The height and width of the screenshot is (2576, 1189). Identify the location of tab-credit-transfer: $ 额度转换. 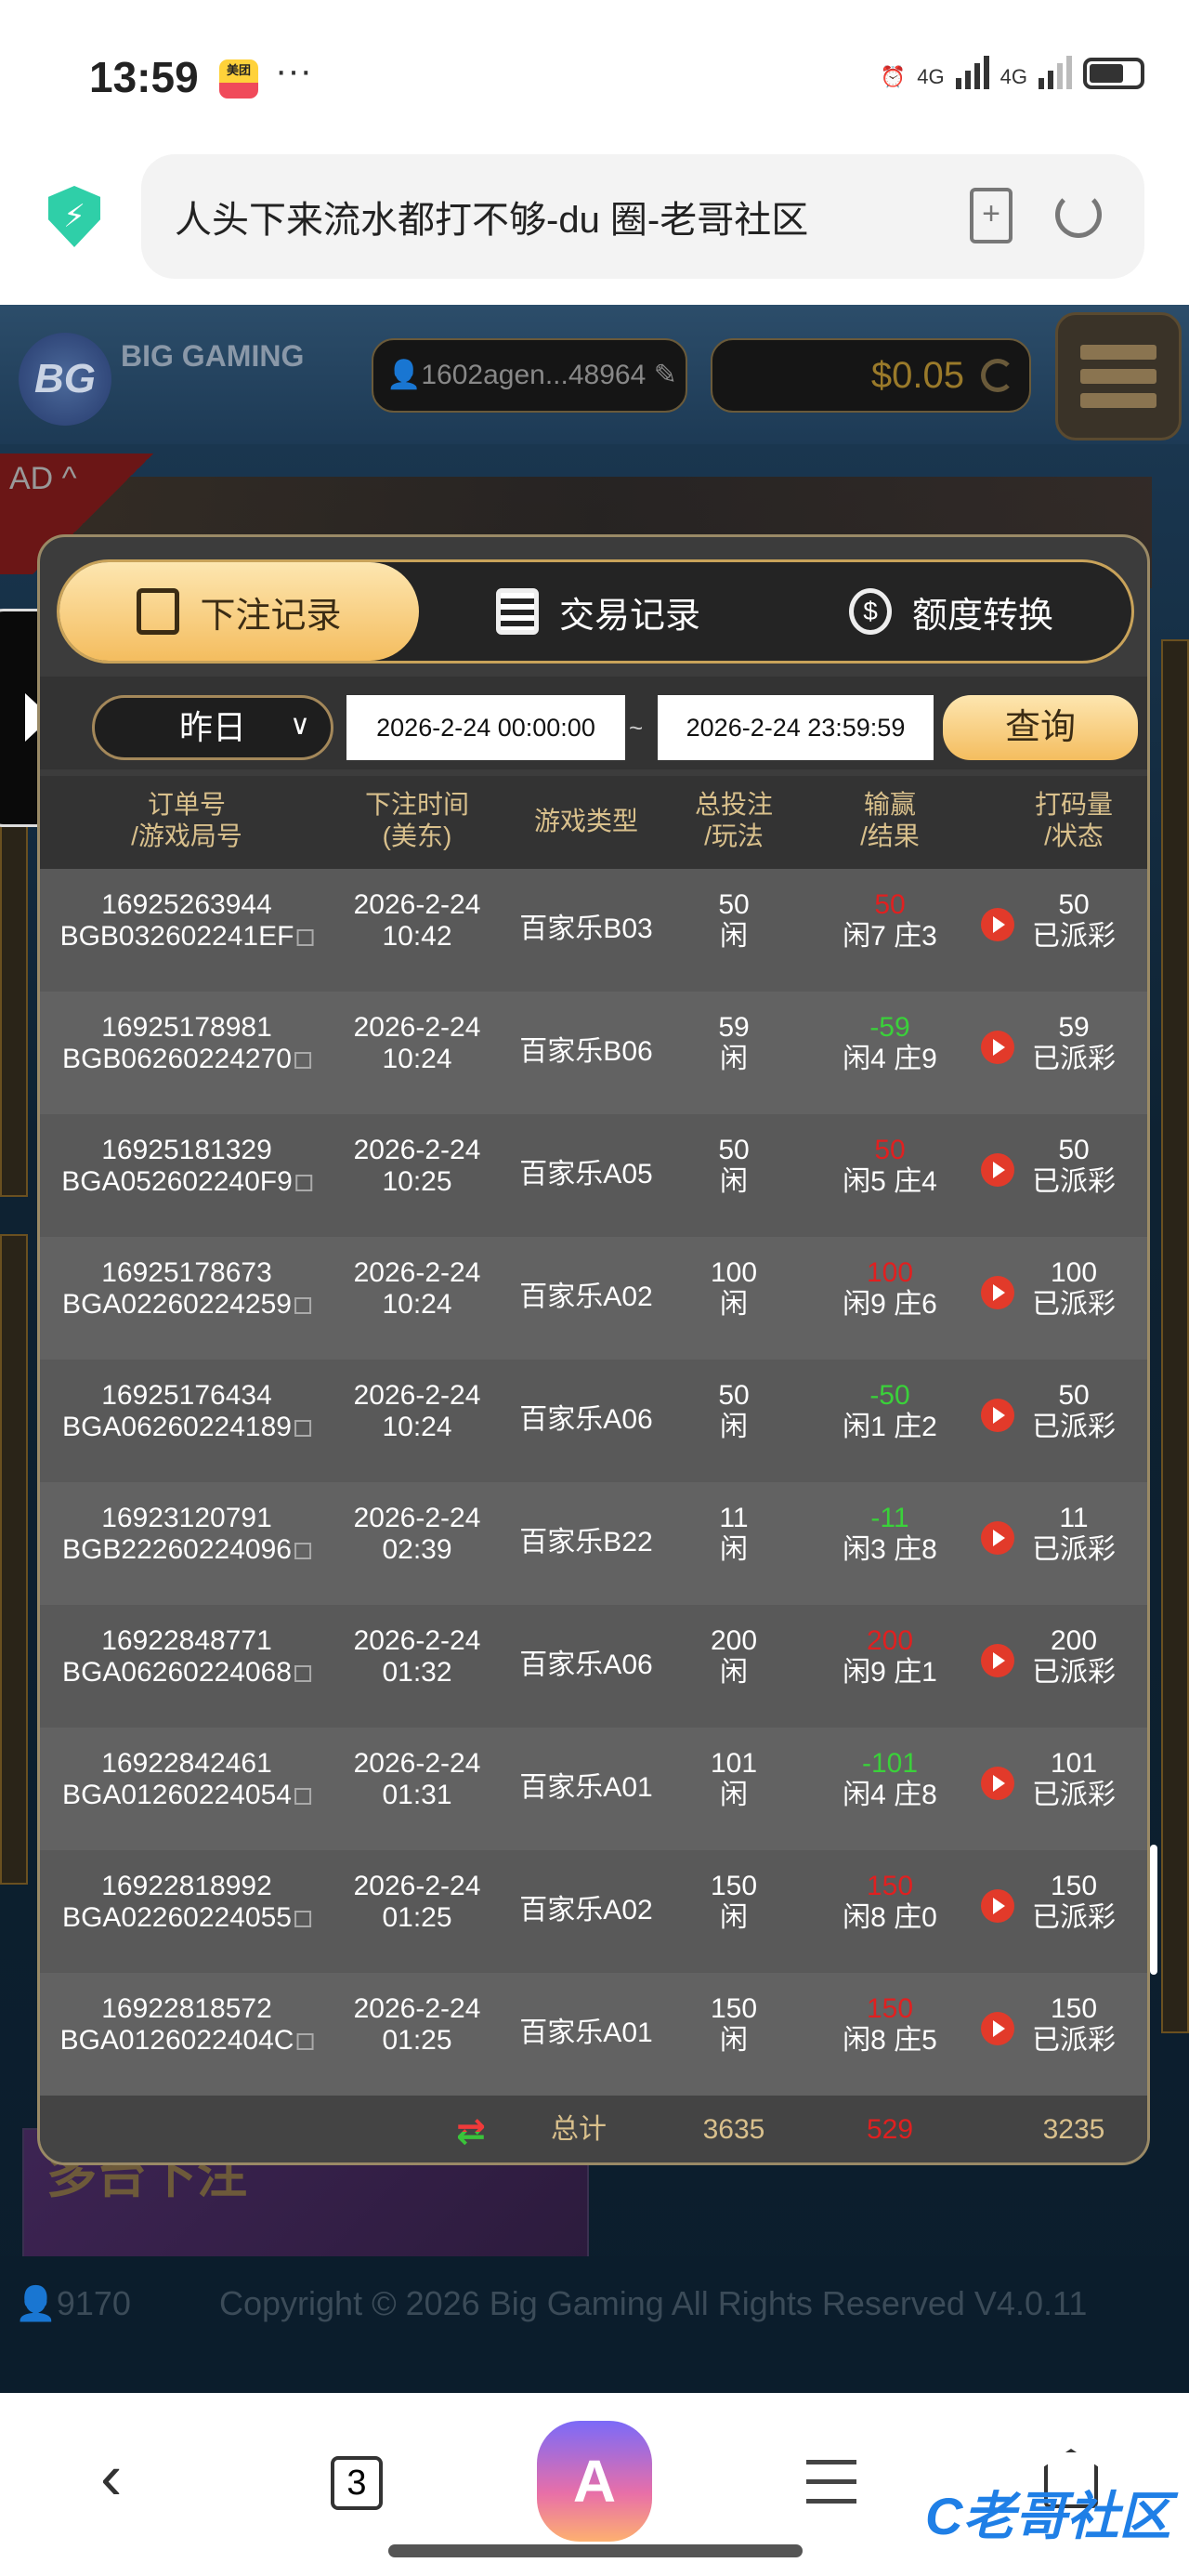
(951, 611).